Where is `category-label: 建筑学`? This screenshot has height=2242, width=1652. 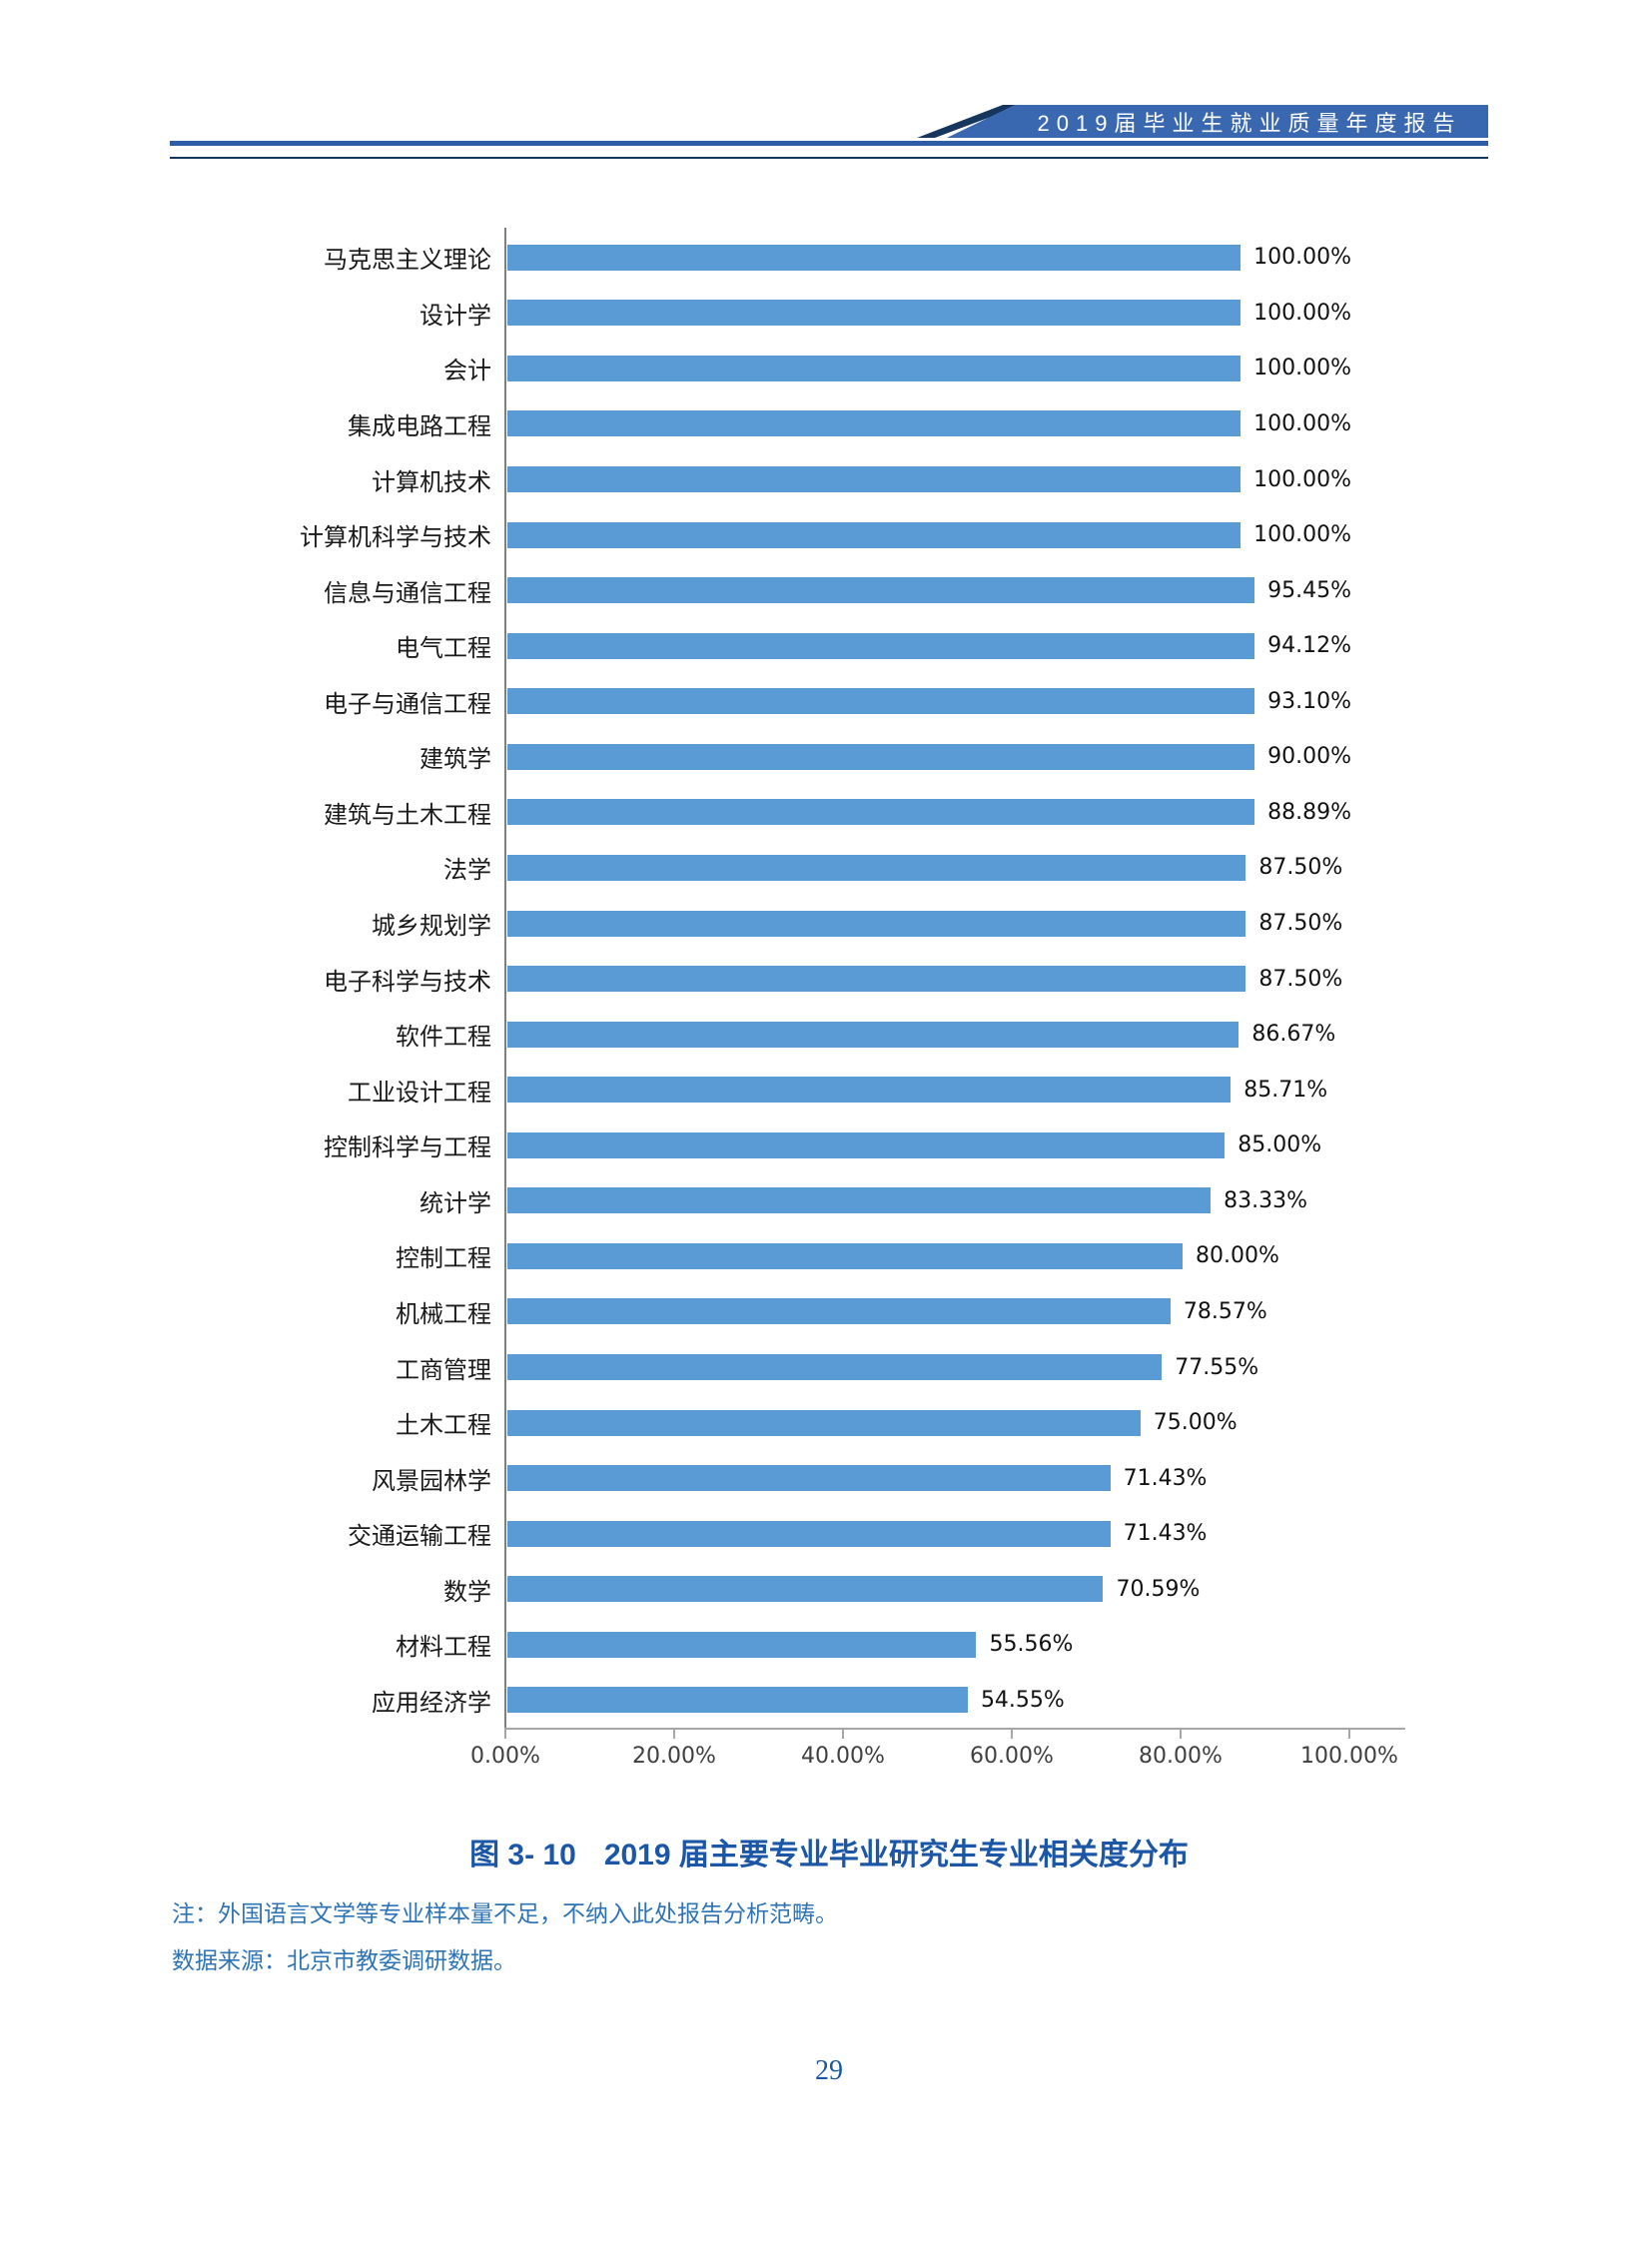
category-label: 建筑学 is located at coordinates (455, 760).